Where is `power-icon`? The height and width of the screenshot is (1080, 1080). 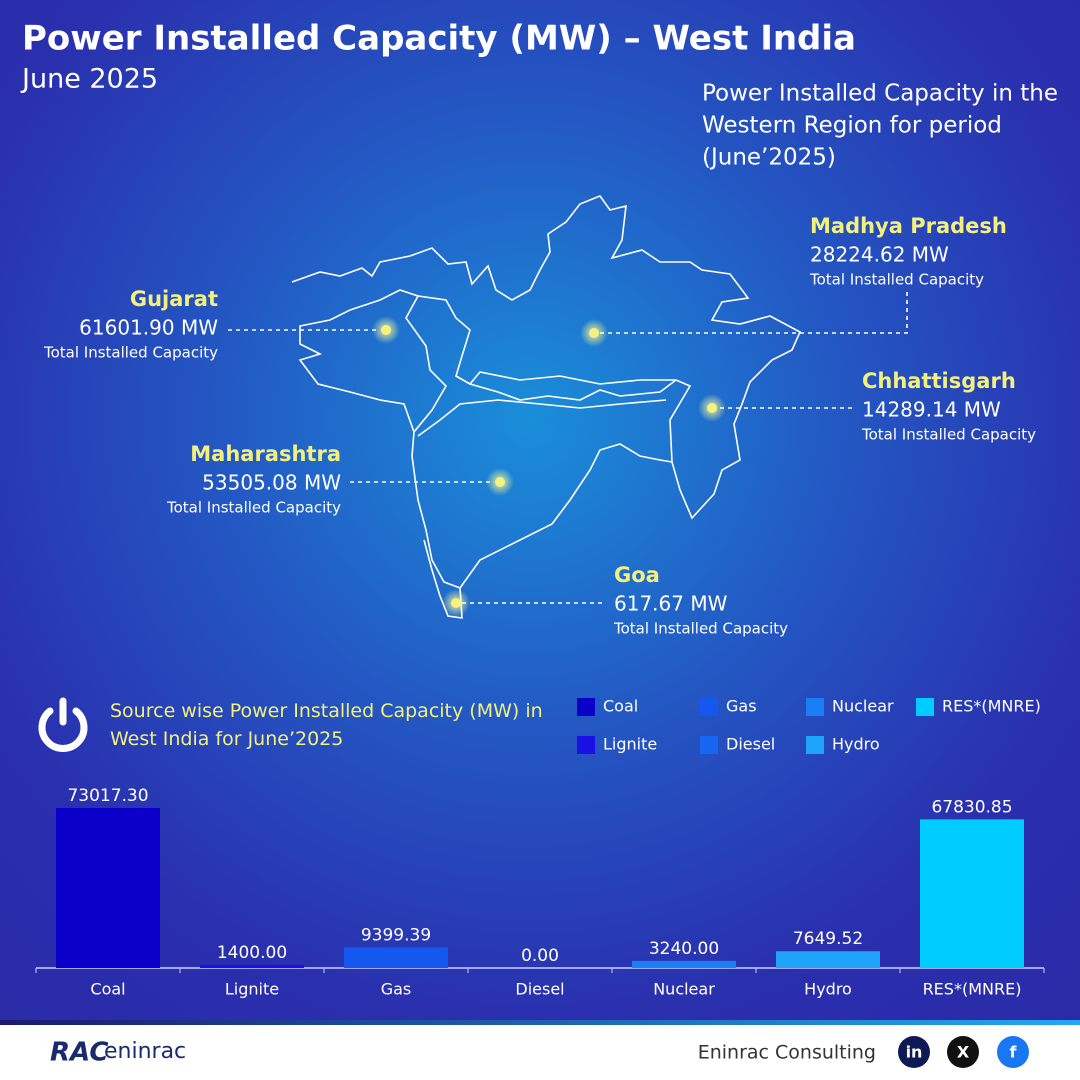
power-icon is located at coordinates (63, 724).